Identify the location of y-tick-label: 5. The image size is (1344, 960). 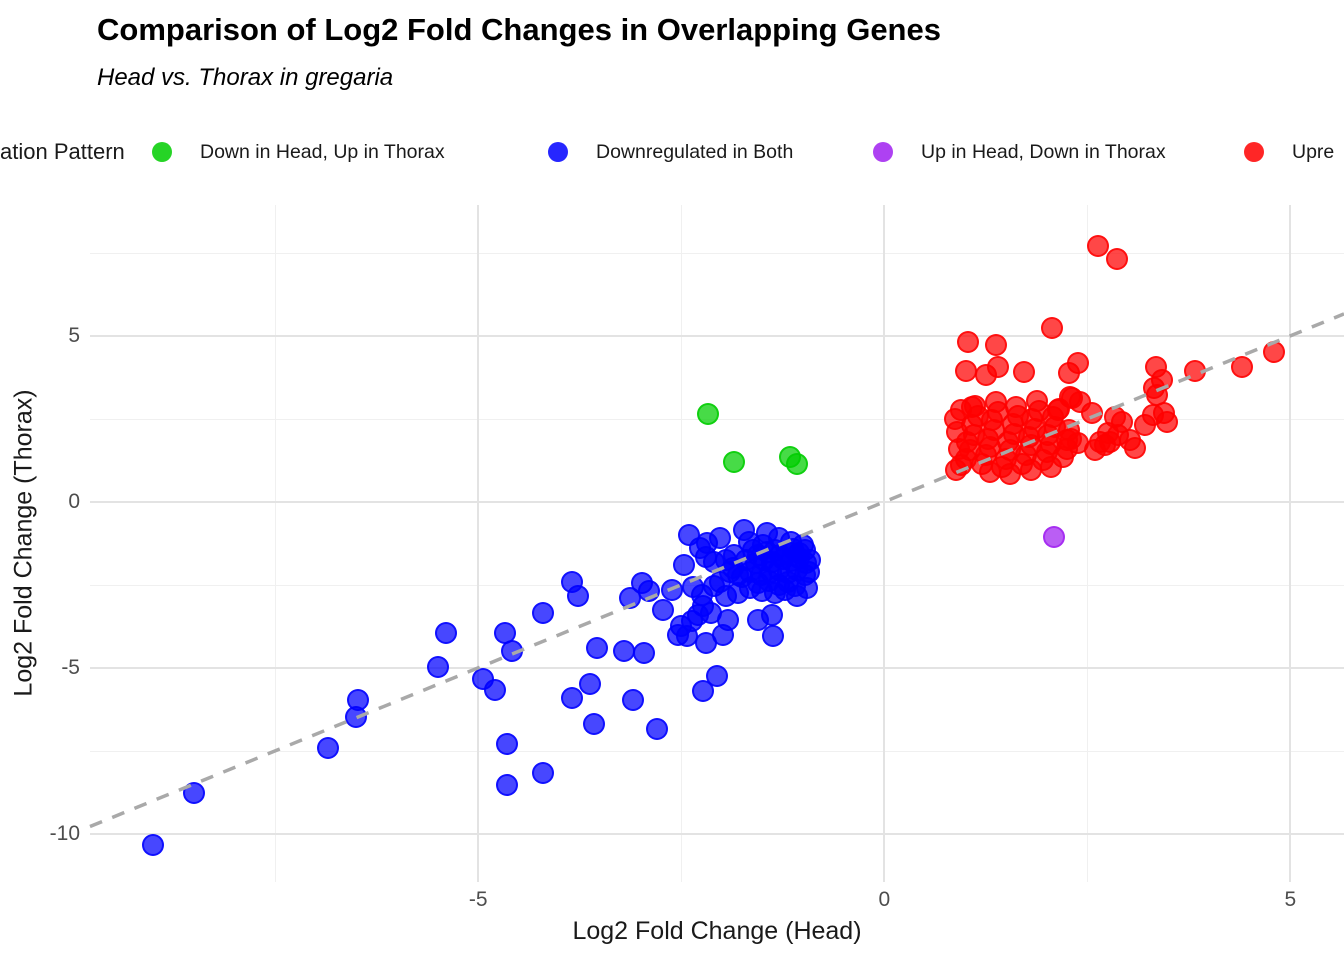
(74, 335).